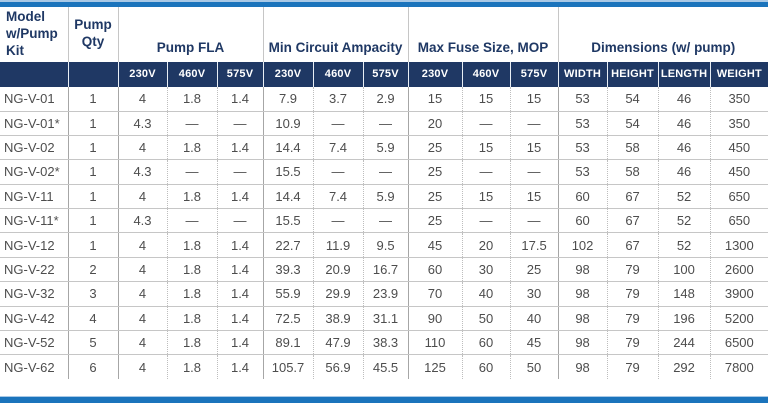 The width and height of the screenshot is (768, 403). What do you see at coordinates (338, 99) in the screenshot?
I see `mca-cell: 3.7` at bounding box center [338, 99].